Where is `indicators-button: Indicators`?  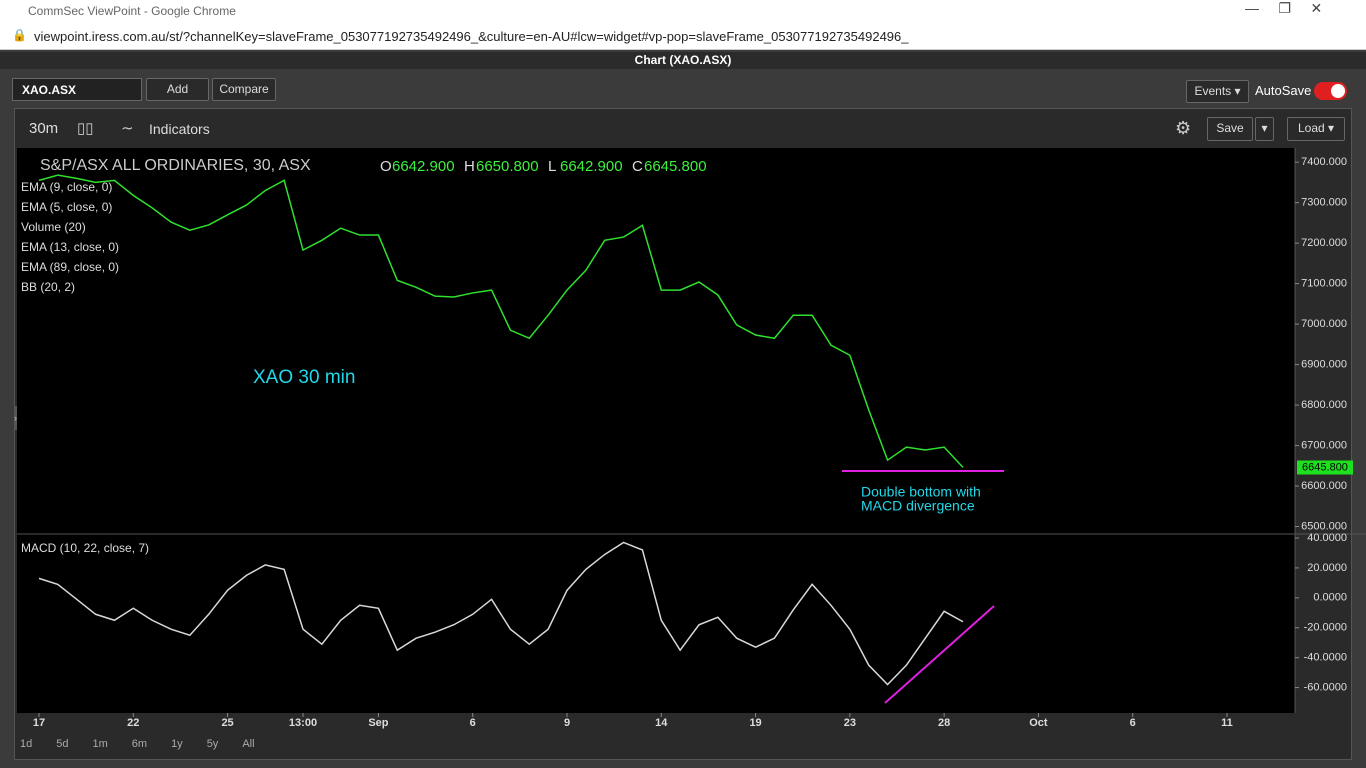
indicators-button: Indicators is located at coordinates (179, 129).